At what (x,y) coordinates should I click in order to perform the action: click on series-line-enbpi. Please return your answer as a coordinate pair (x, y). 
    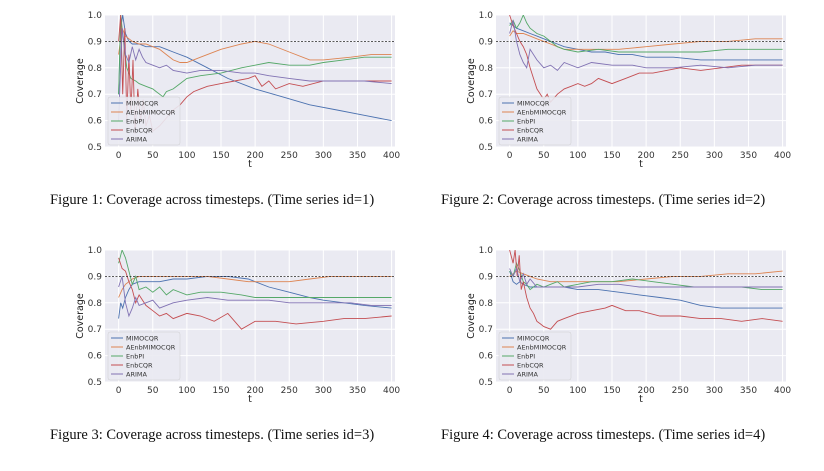
    Looking at the image, I should click on (255, 274).